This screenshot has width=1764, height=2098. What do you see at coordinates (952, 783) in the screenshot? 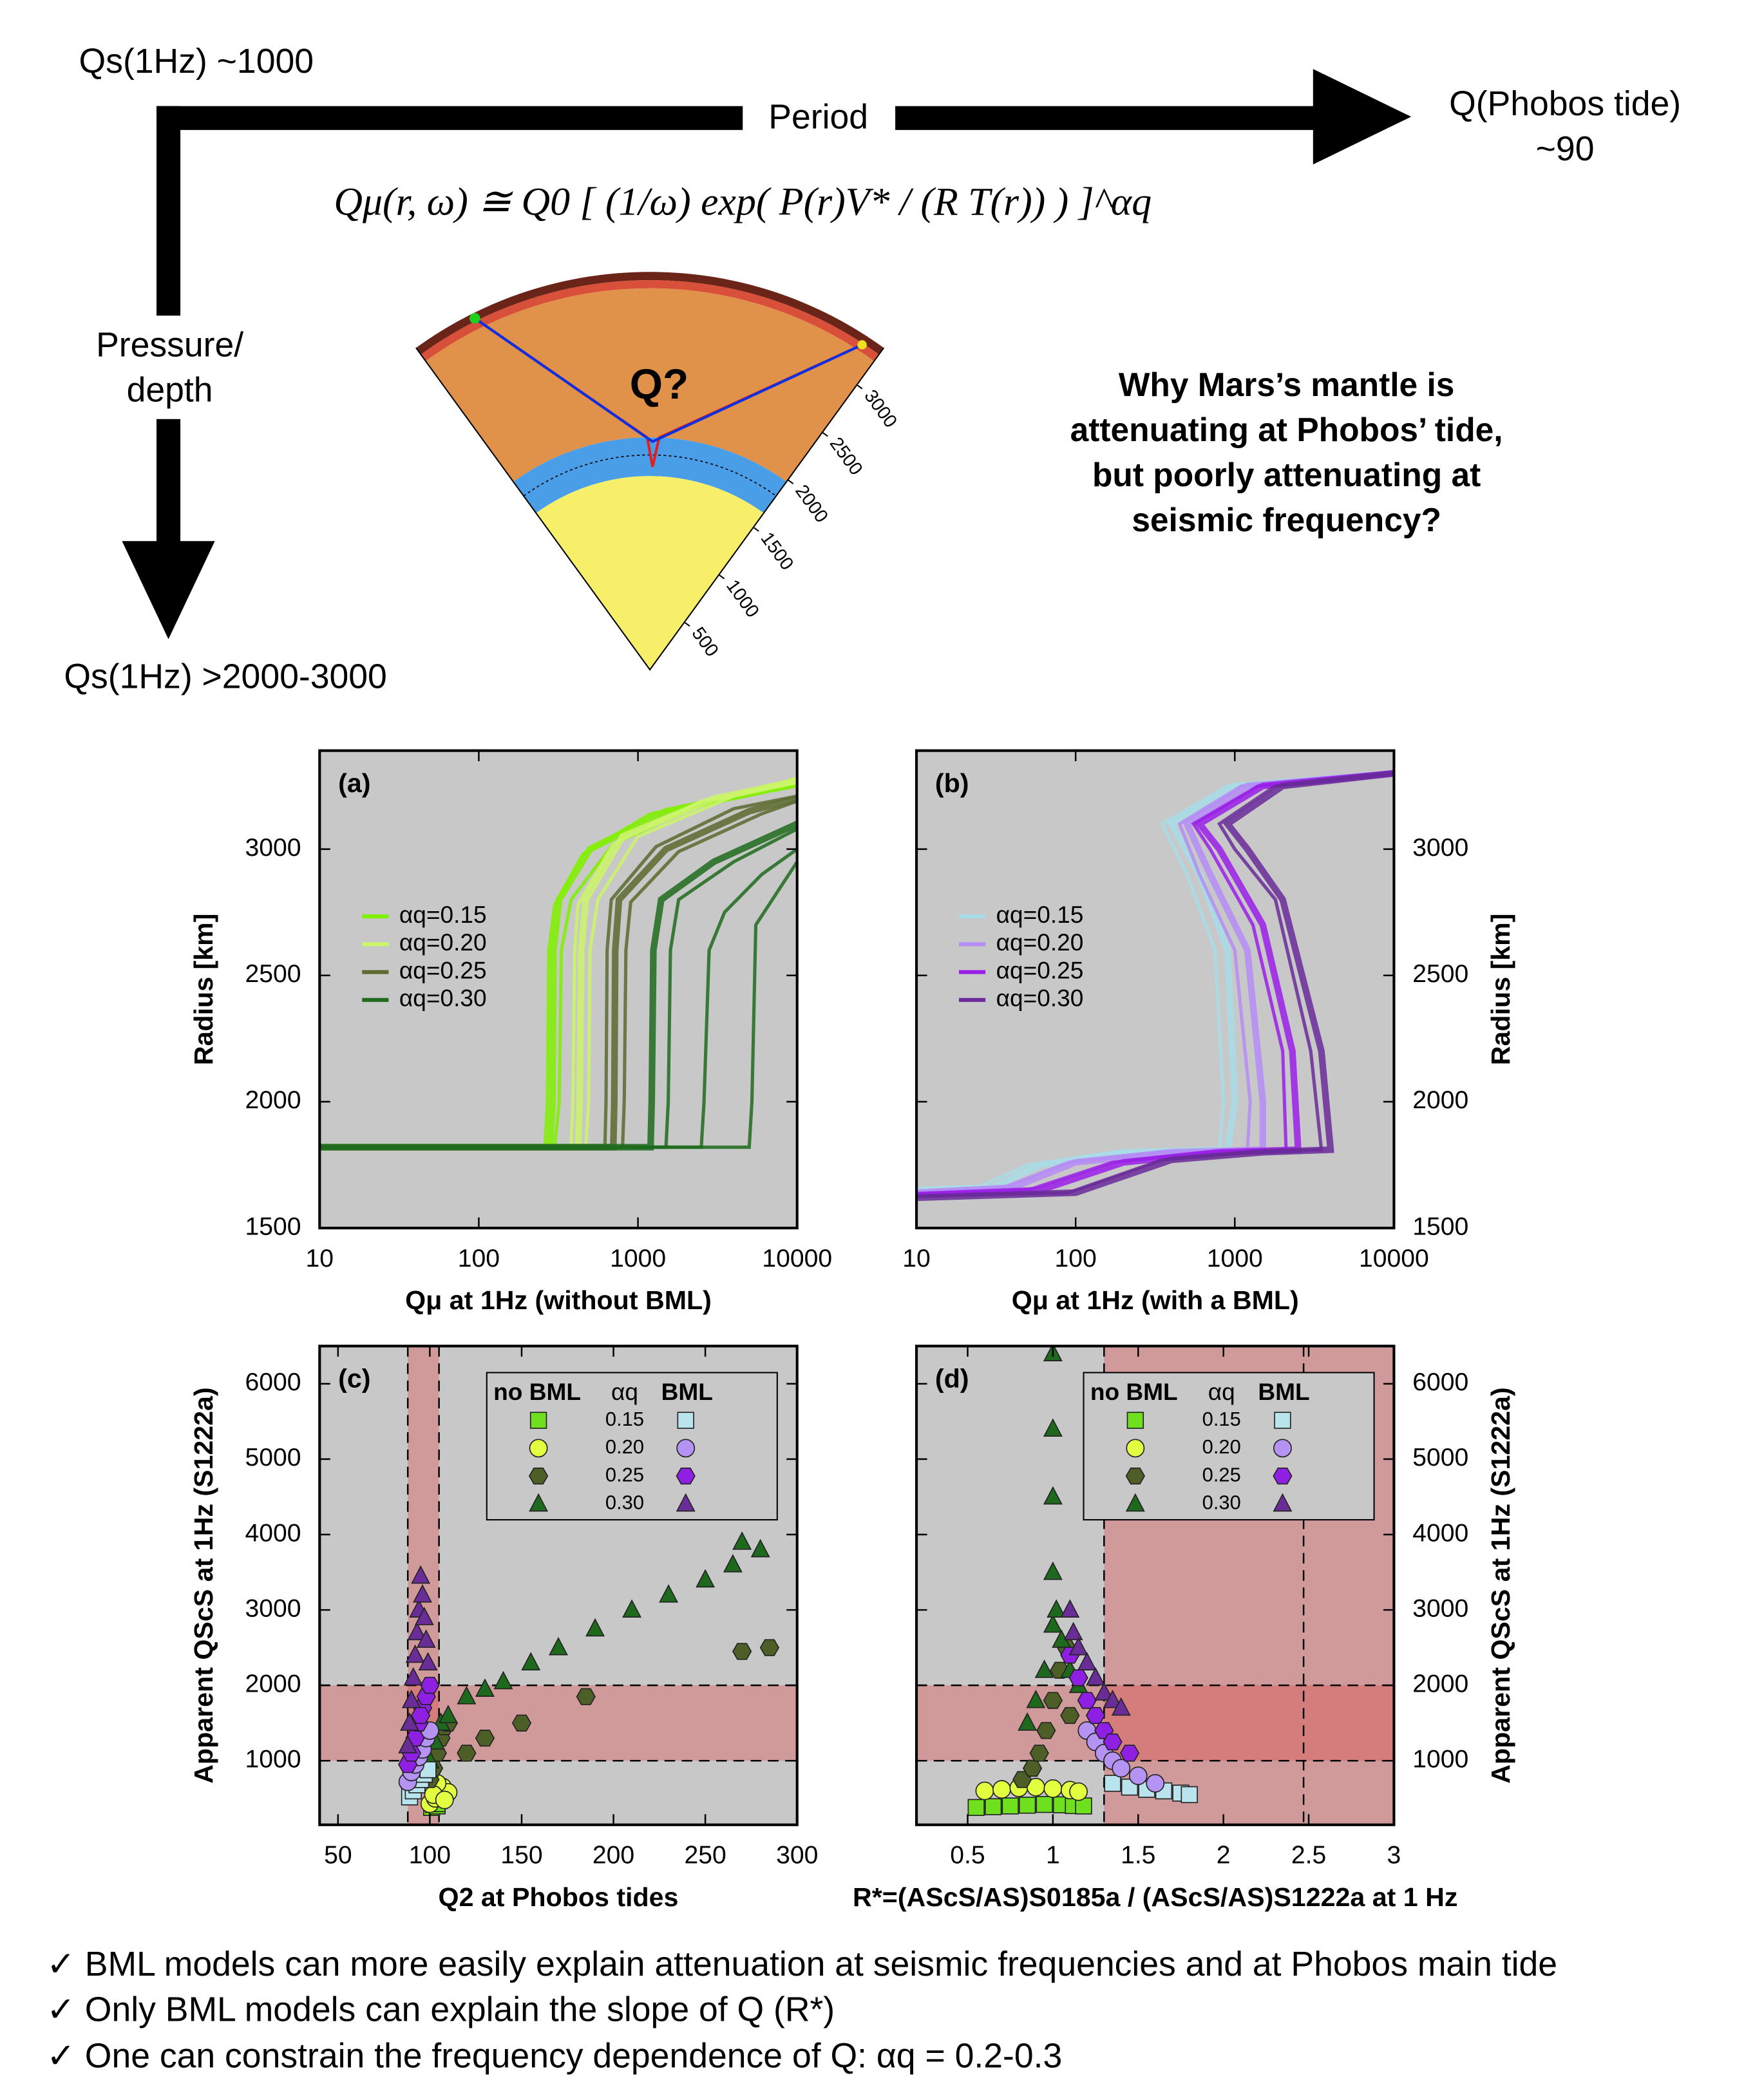
I see `panel-label: (b)` at bounding box center [952, 783].